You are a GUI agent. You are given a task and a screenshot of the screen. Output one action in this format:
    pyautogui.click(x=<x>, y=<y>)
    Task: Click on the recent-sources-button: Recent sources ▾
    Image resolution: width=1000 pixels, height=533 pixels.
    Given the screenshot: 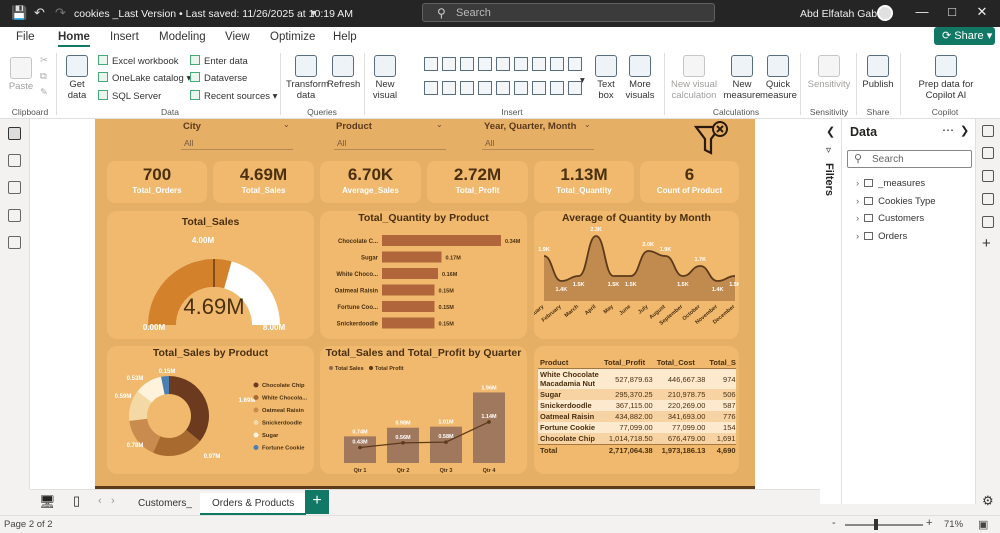 What is the action you would take?
    pyautogui.click(x=233, y=96)
    